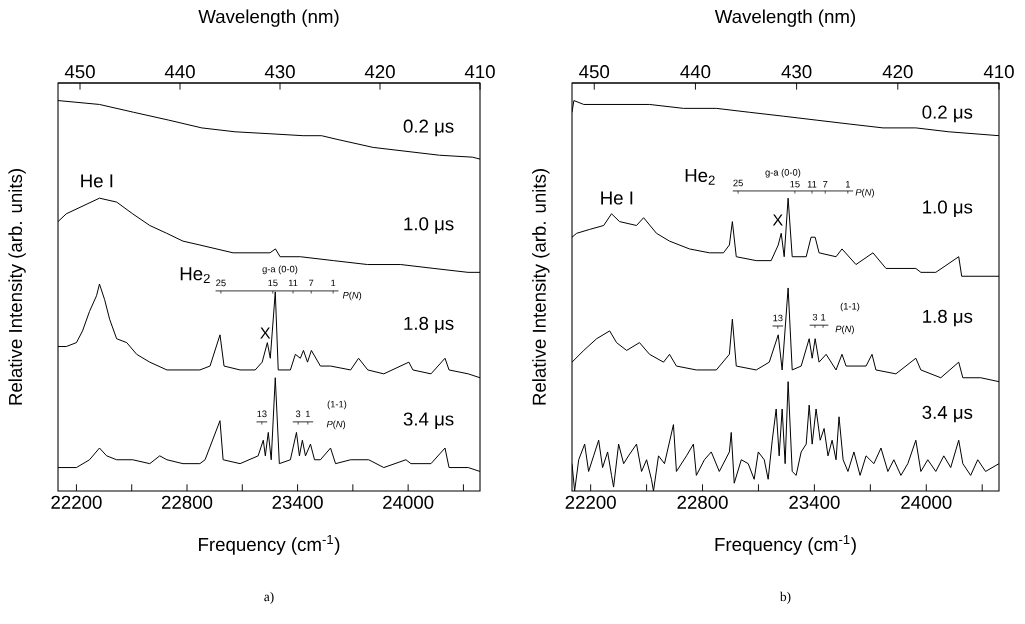  What do you see at coordinates (269, 597) in the screenshot?
I see `text: a)` at bounding box center [269, 597].